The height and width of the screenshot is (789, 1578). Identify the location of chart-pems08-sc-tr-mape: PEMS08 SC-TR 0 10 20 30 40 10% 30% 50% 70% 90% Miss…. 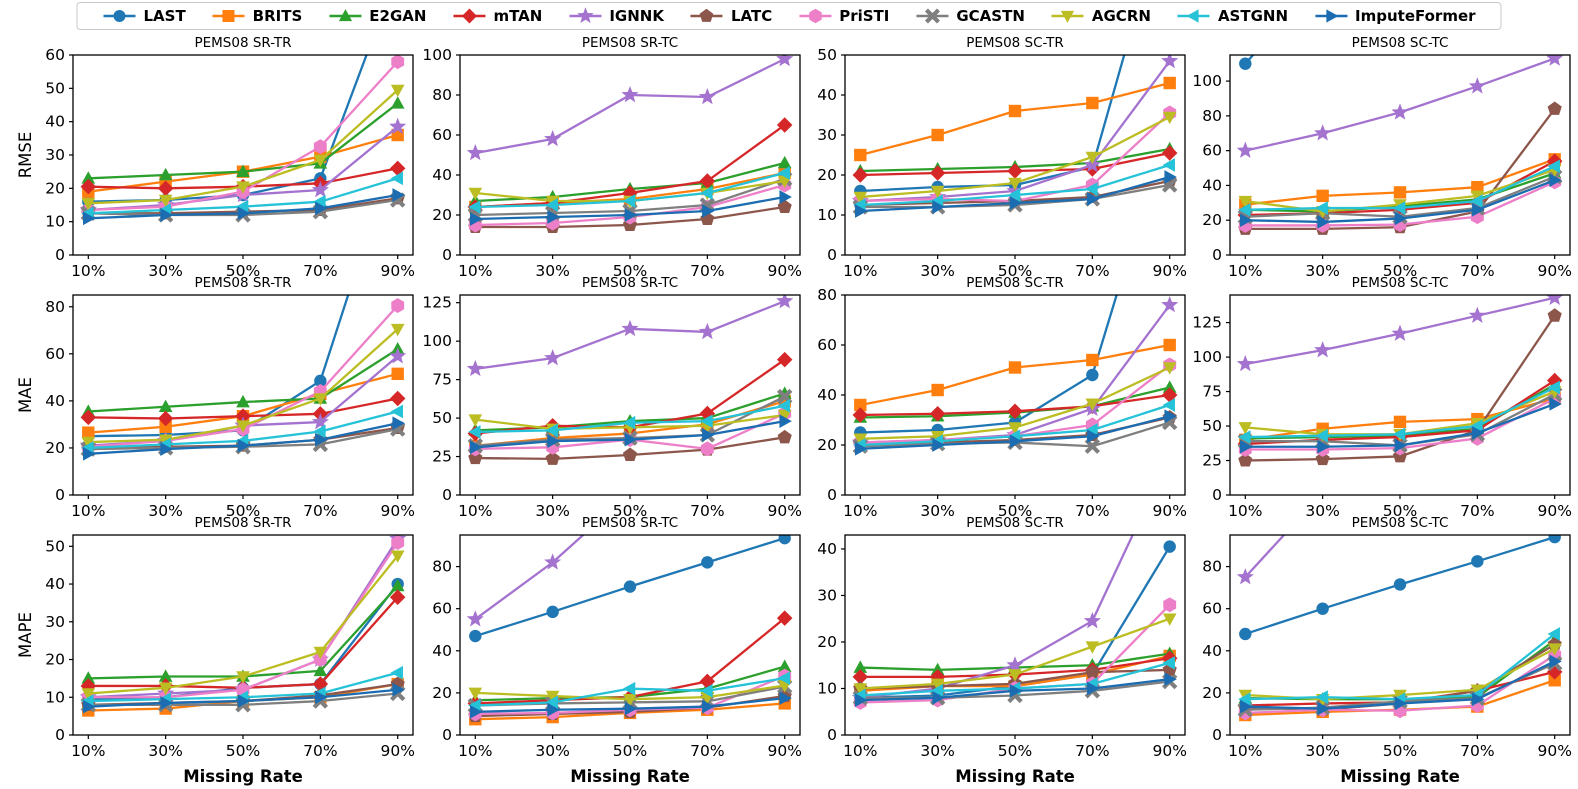
(991, 650).